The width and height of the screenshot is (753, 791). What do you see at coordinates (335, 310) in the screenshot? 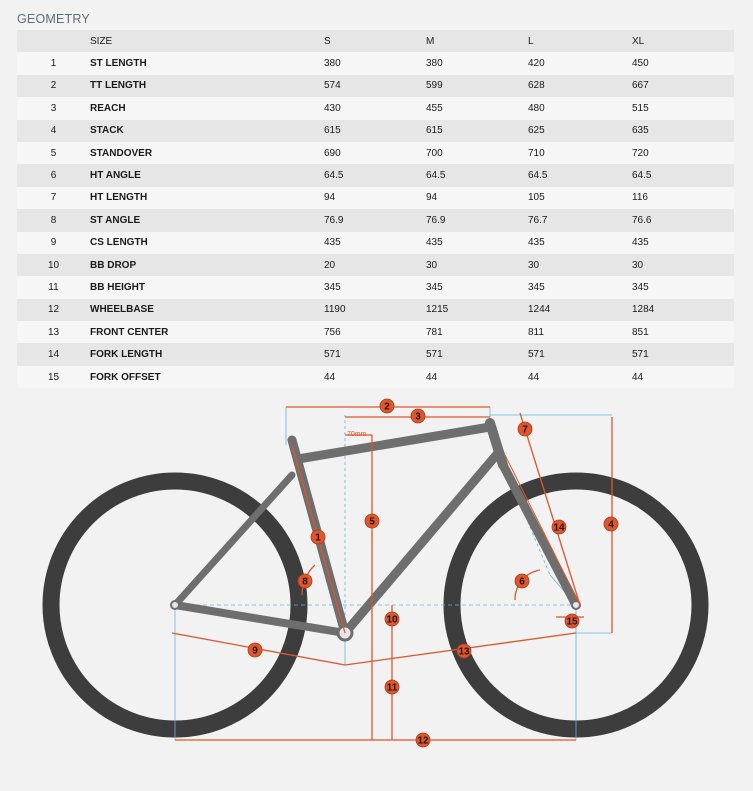
I see `cell-s: 1190` at bounding box center [335, 310].